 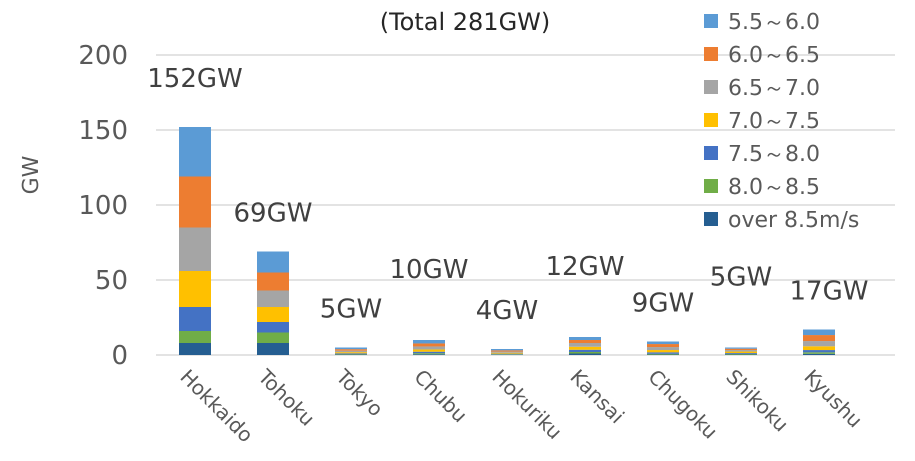 What do you see at coordinates (829, 291) in the screenshot?
I see `total-label: 17GW` at bounding box center [829, 291].